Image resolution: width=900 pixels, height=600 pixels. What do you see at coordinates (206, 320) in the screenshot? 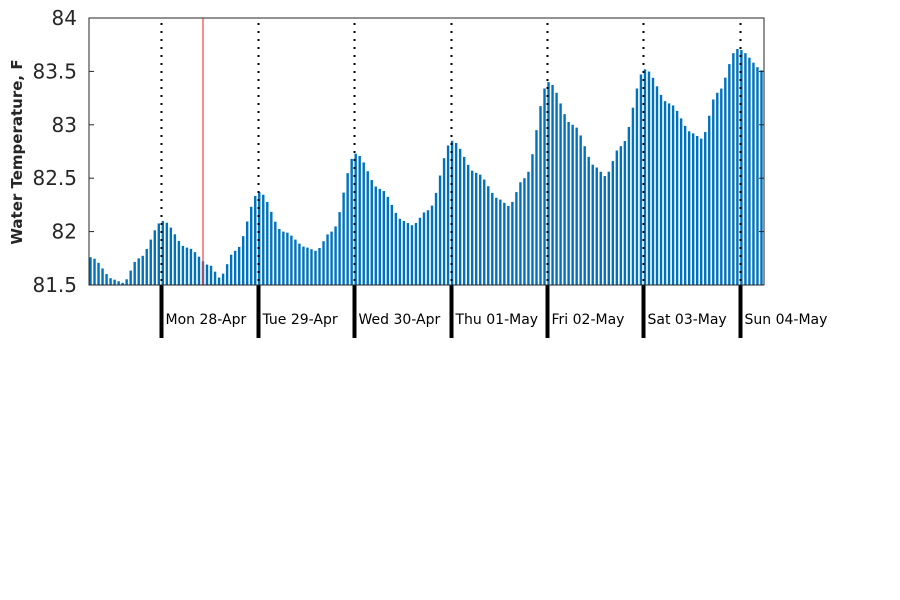
I see `day-label: Mon 28-Apr` at bounding box center [206, 320].